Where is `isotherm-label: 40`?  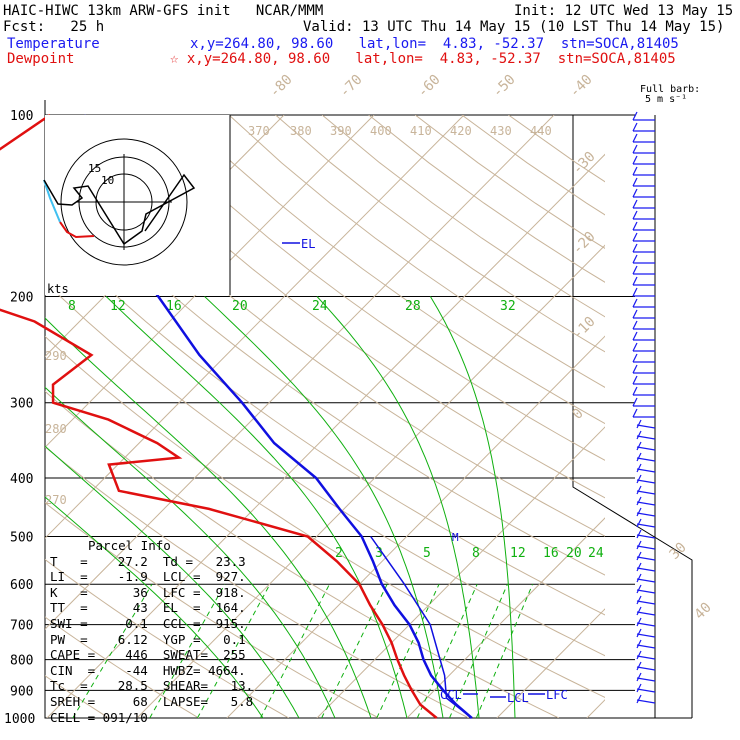
isotherm-label: 40 is located at coordinates (703, 611).